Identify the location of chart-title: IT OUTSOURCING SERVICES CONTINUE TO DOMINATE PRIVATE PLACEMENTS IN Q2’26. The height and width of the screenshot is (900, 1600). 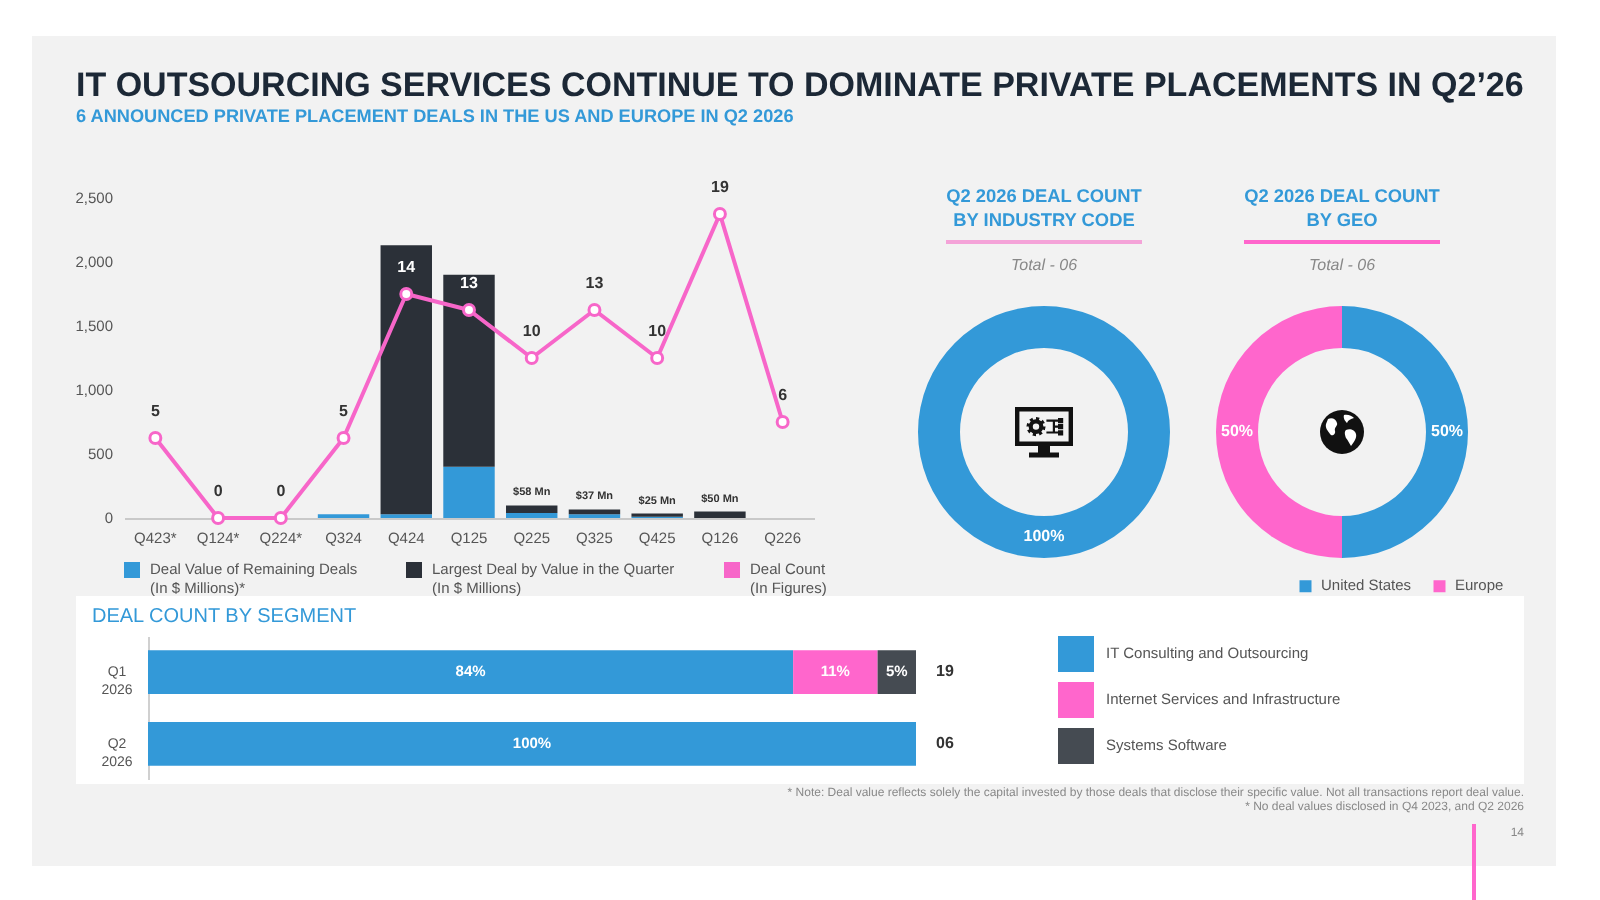
(800, 86).